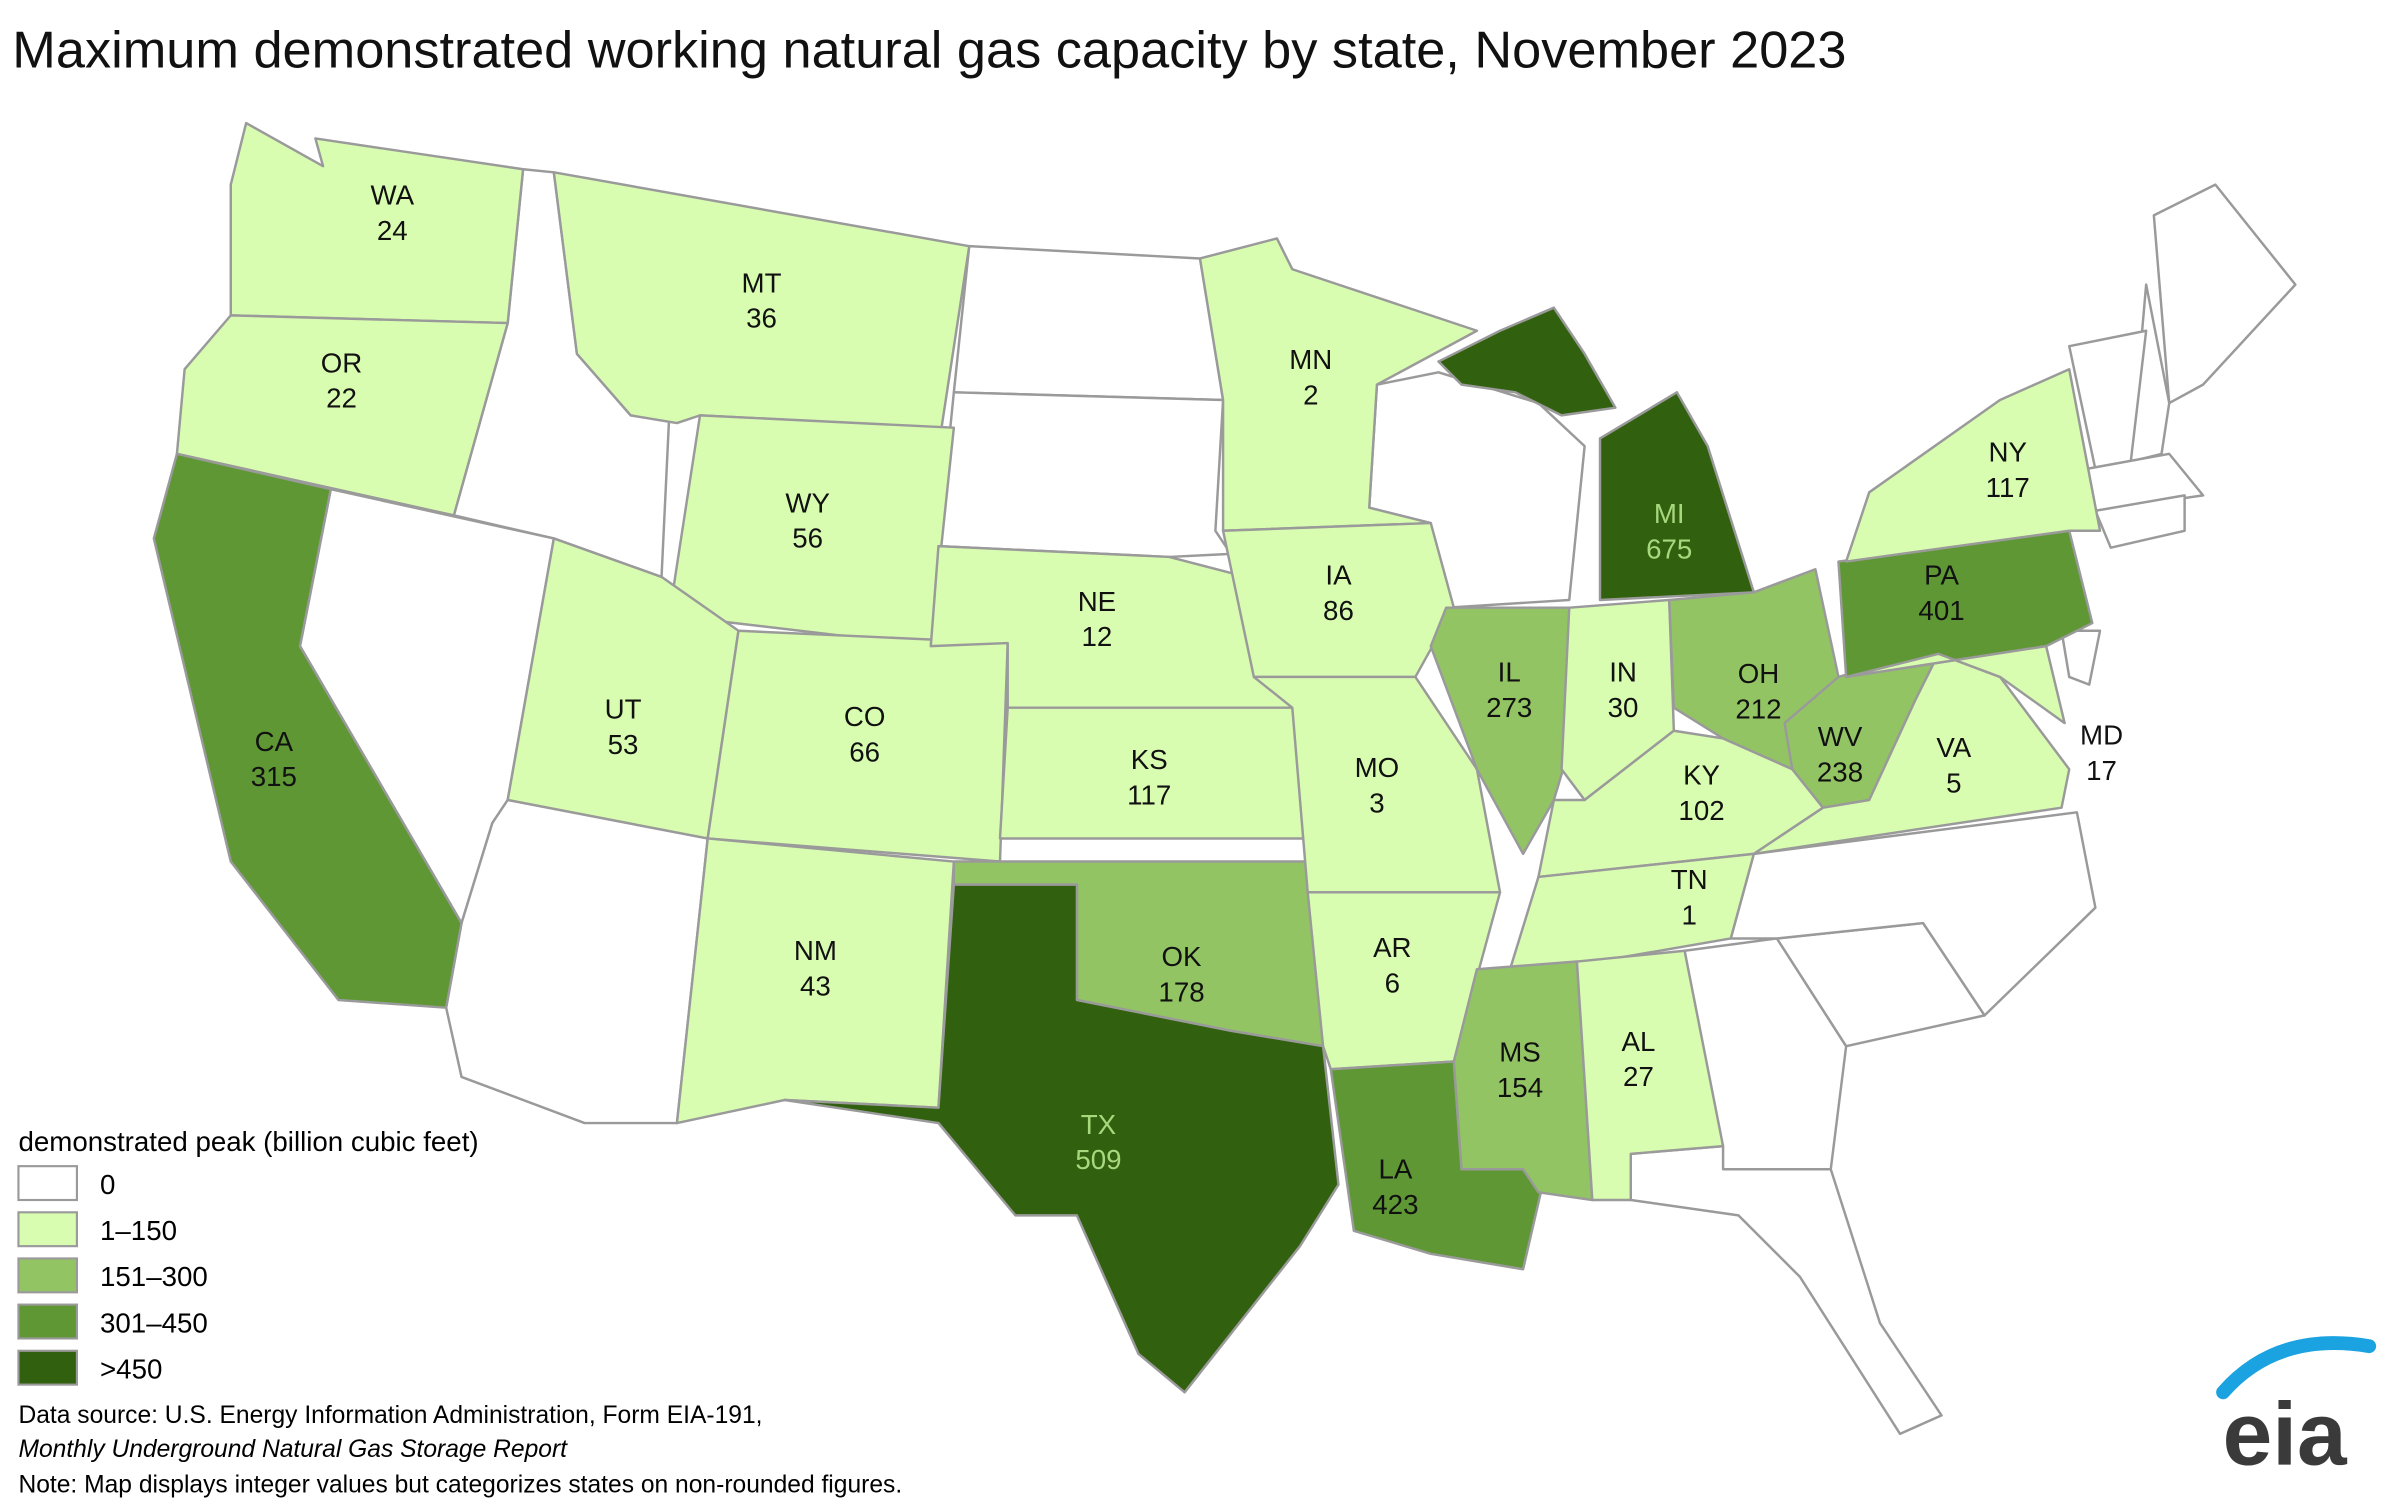 The image size is (2400, 1500). I want to click on state-abbr: AL, so click(1639, 1041).